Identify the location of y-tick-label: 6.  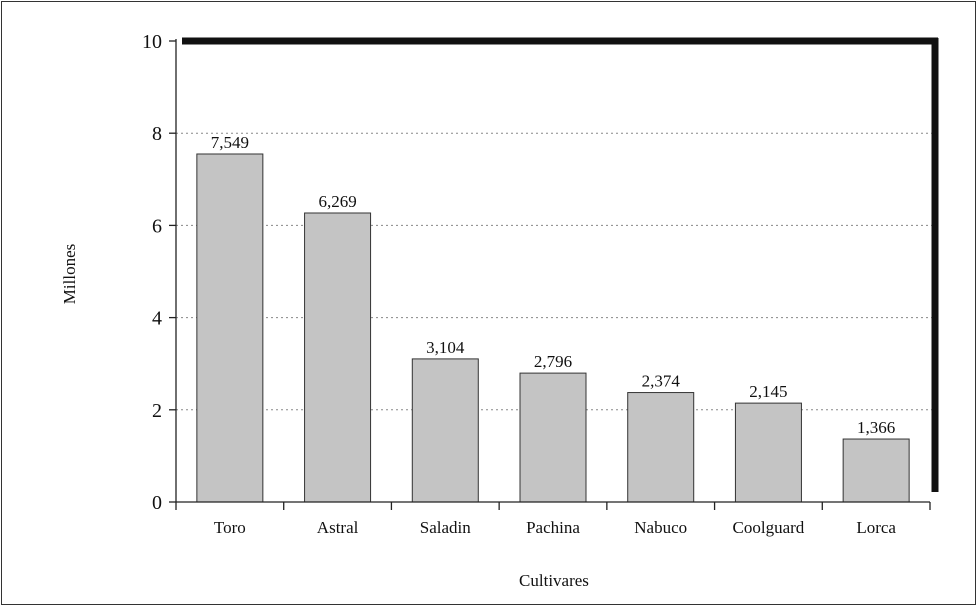
(157, 226).